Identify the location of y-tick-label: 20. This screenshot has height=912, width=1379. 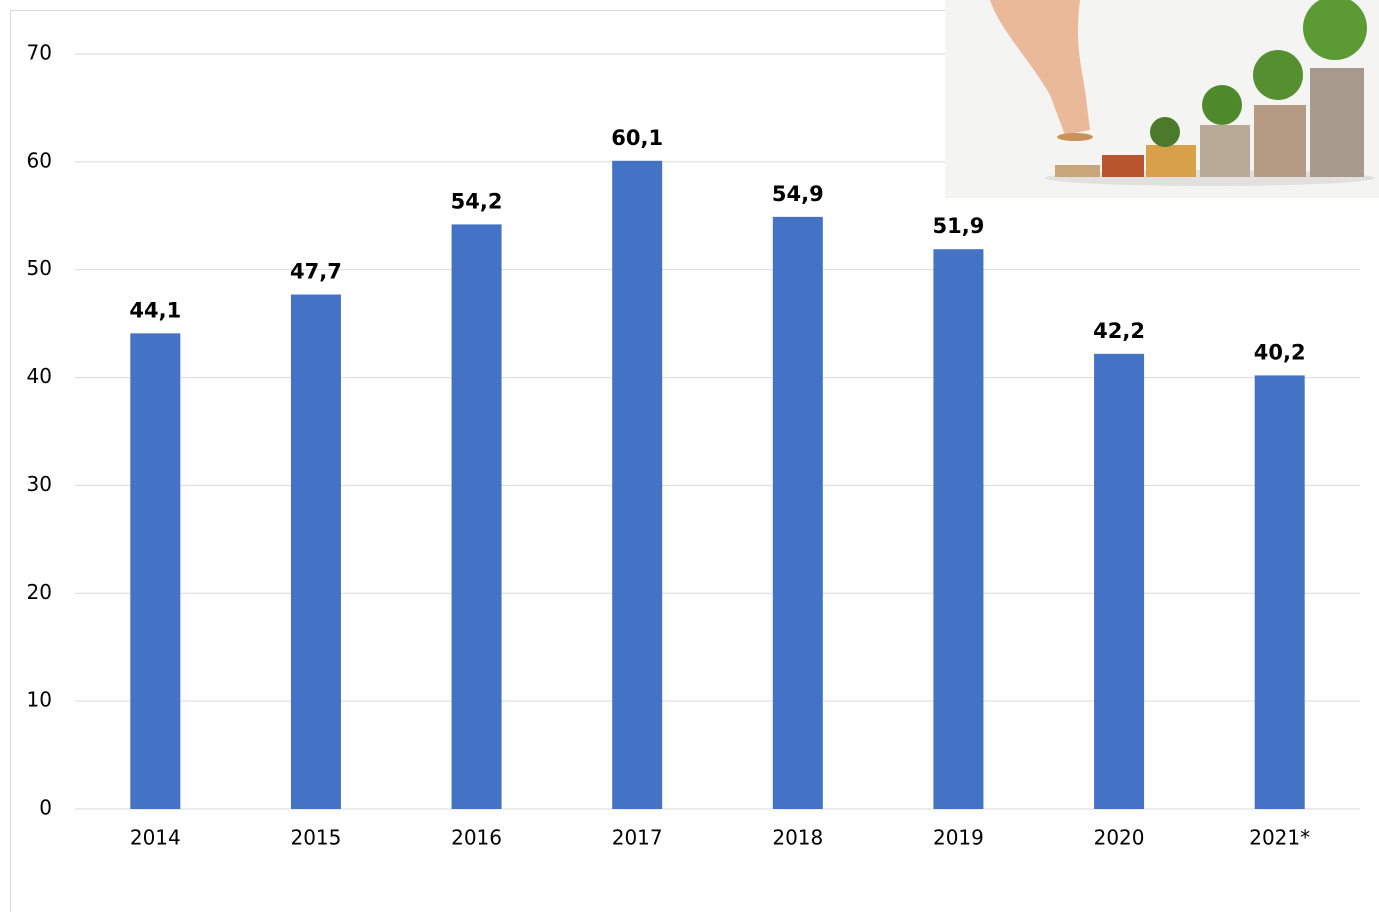
(39, 592).